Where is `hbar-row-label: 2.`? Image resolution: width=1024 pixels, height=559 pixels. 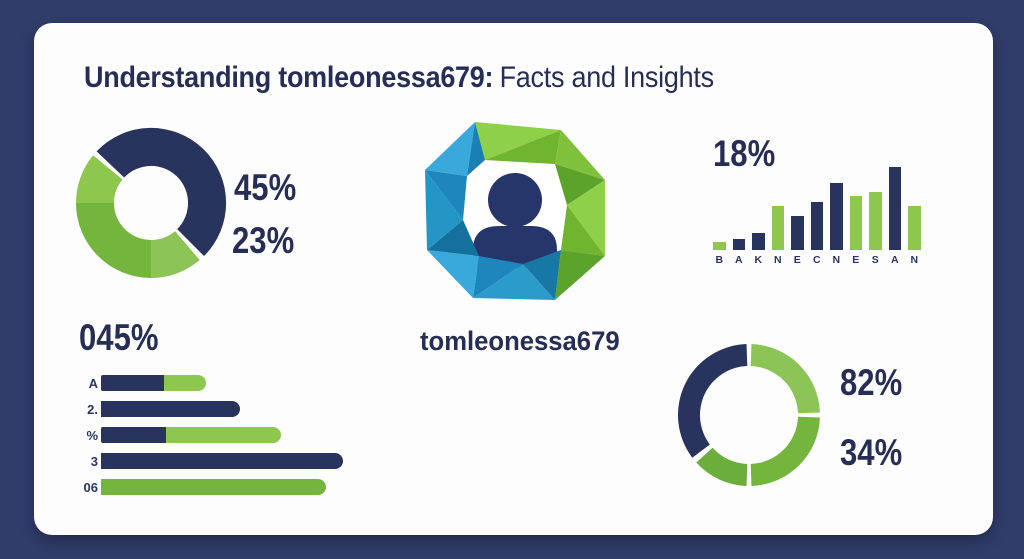
hbar-row-label: 2. is located at coordinates (92, 409).